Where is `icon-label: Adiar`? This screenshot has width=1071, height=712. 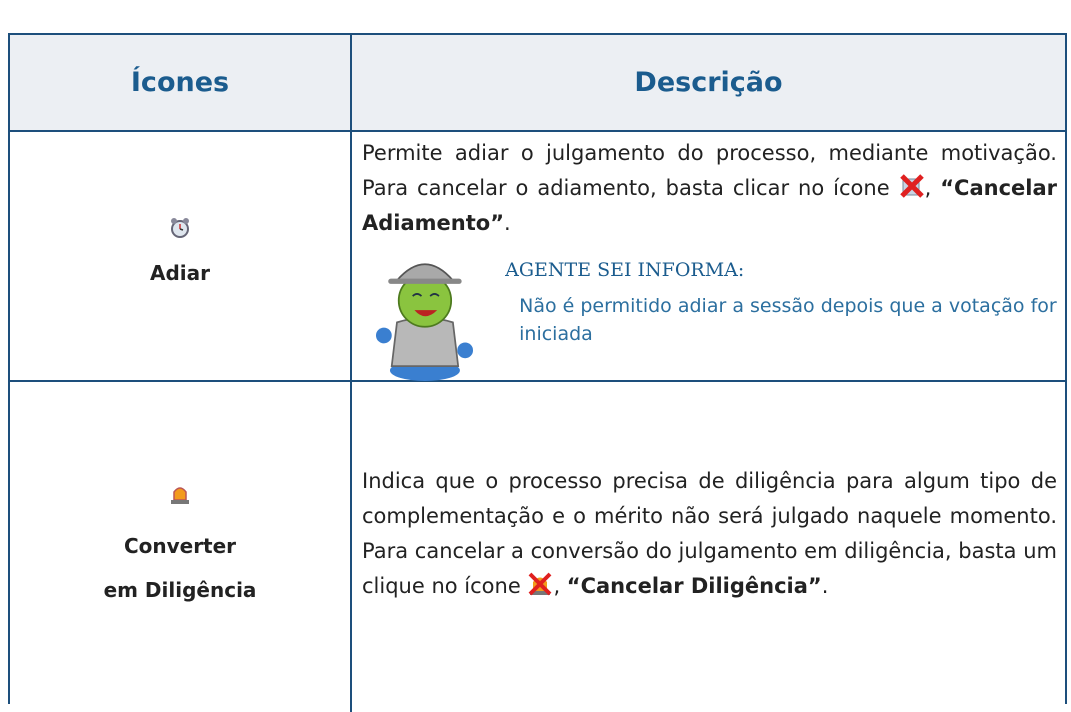 icon-label: Adiar is located at coordinates (179, 273).